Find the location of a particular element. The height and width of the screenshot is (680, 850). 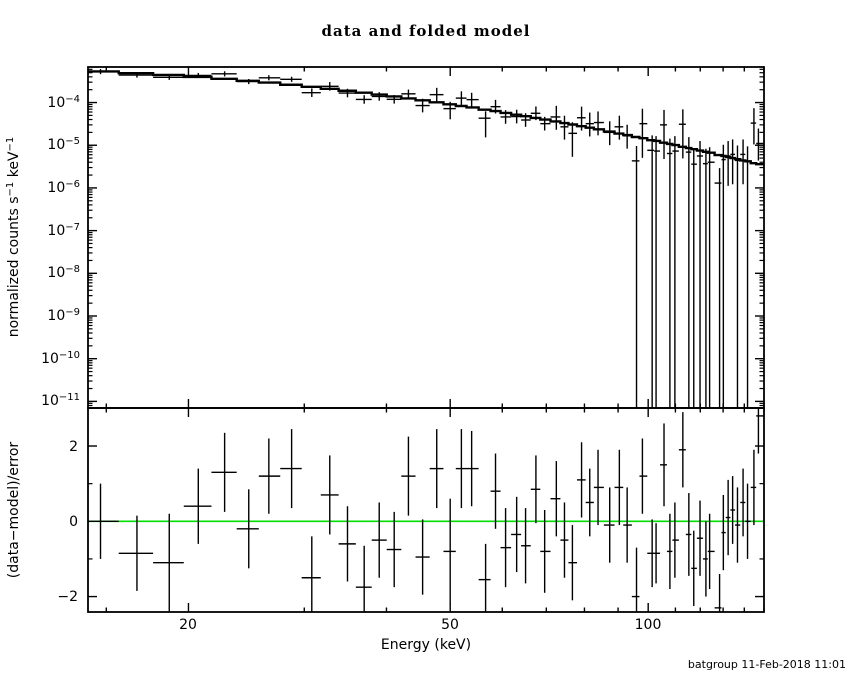

y-tick-1e-9: 10⁻⁹ is located at coordinates (63, 315).